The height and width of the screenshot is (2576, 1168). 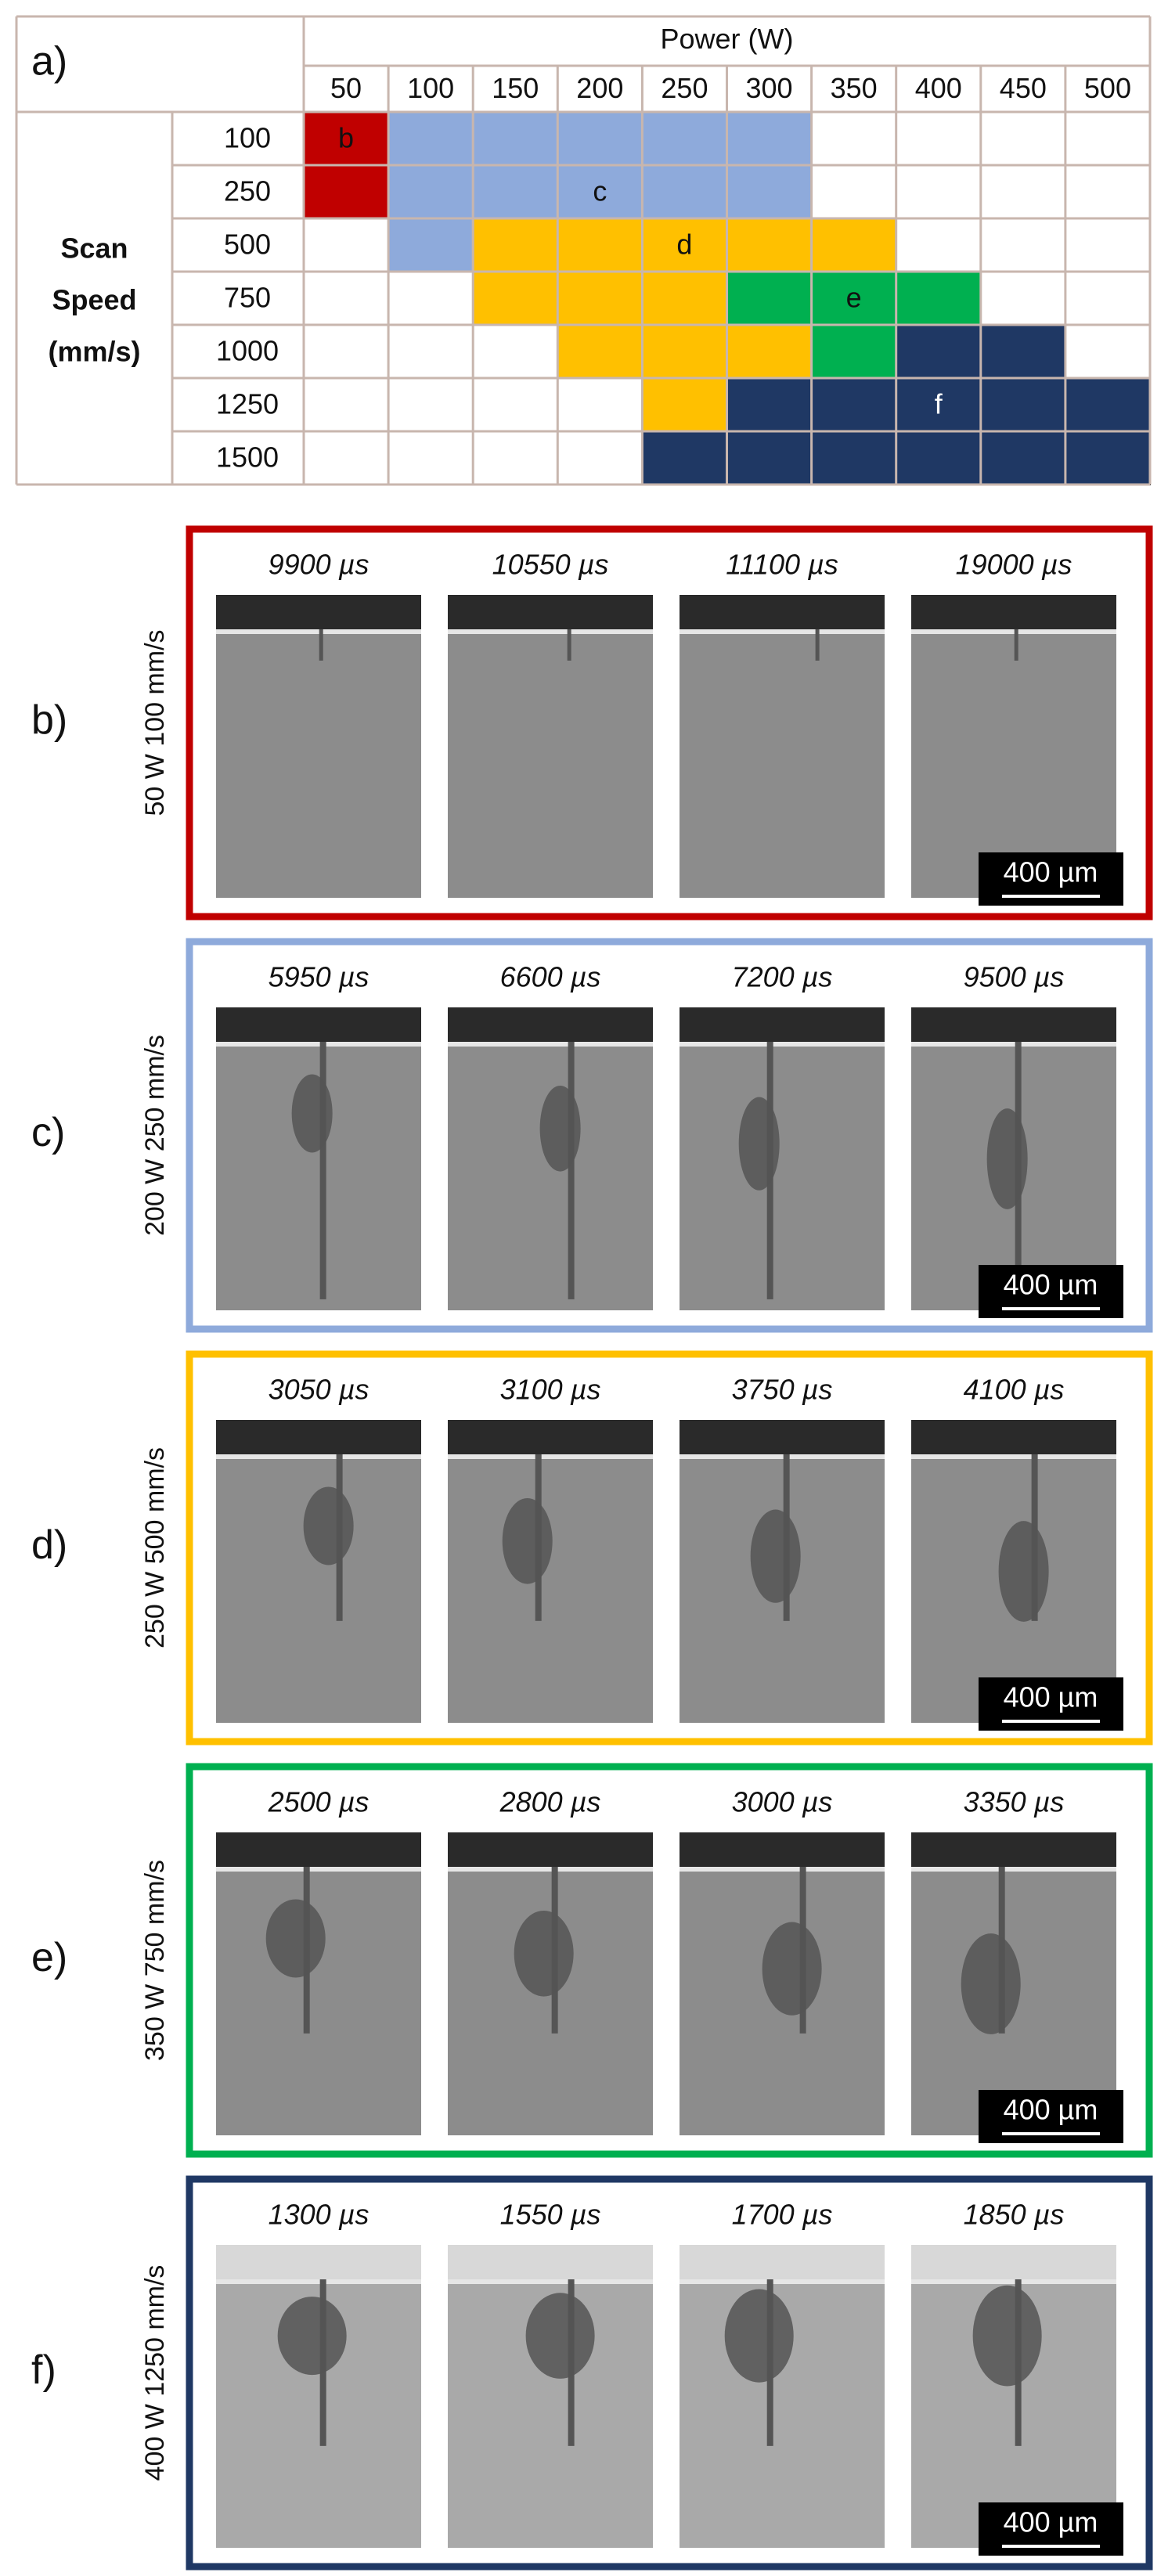 I want to click on panel-label: a), so click(x=49, y=62).